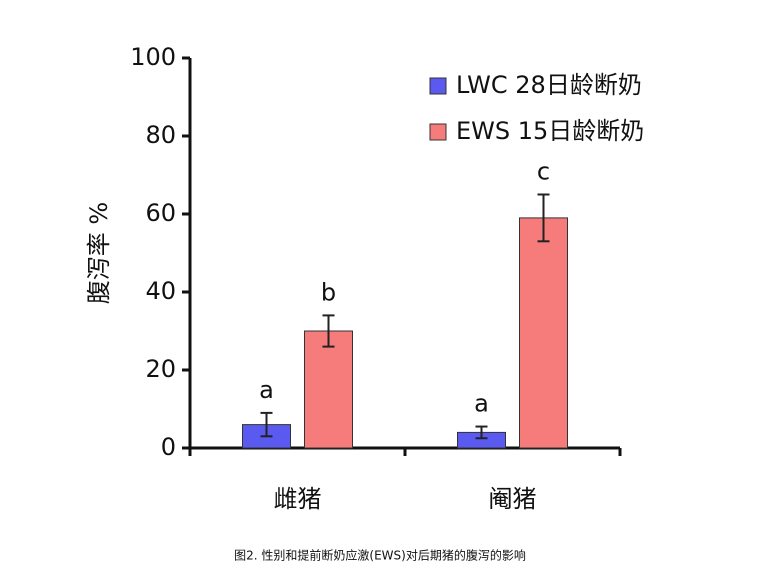 Image resolution: width=761 pixels, height=586 pixels. Describe the element at coordinates (380, 555) in the screenshot. I see `caption: 图2. 性别和提前断奶应激(EWS)对后期猪的腹泻的影响` at that location.